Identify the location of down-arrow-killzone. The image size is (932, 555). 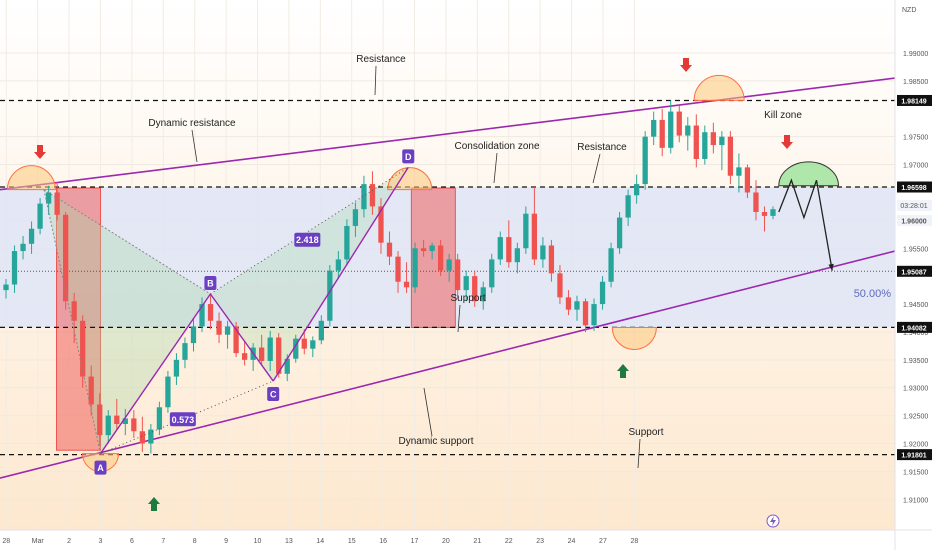
(787, 142).